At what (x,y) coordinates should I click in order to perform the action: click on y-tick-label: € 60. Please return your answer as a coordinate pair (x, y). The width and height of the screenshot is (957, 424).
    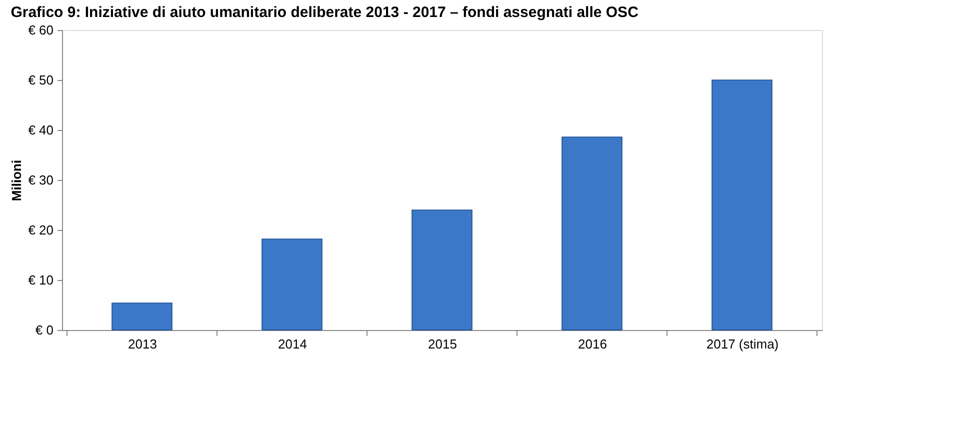
    Looking at the image, I should click on (41, 30).